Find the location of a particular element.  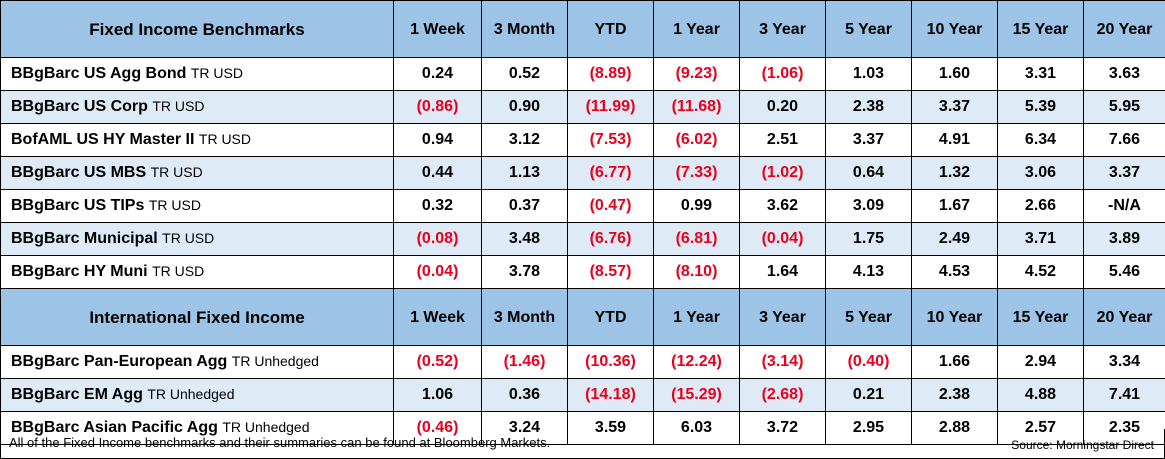

return-value: 0.37 is located at coordinates (524, 206).